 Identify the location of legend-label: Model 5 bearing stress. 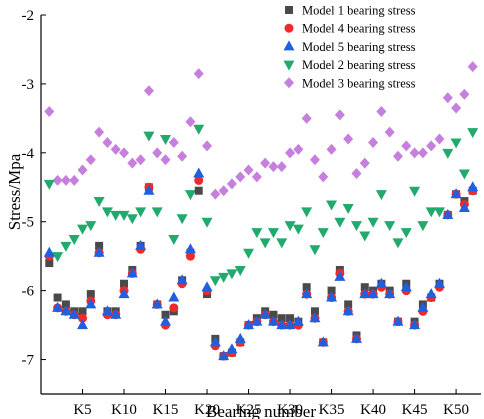
(359, 47).